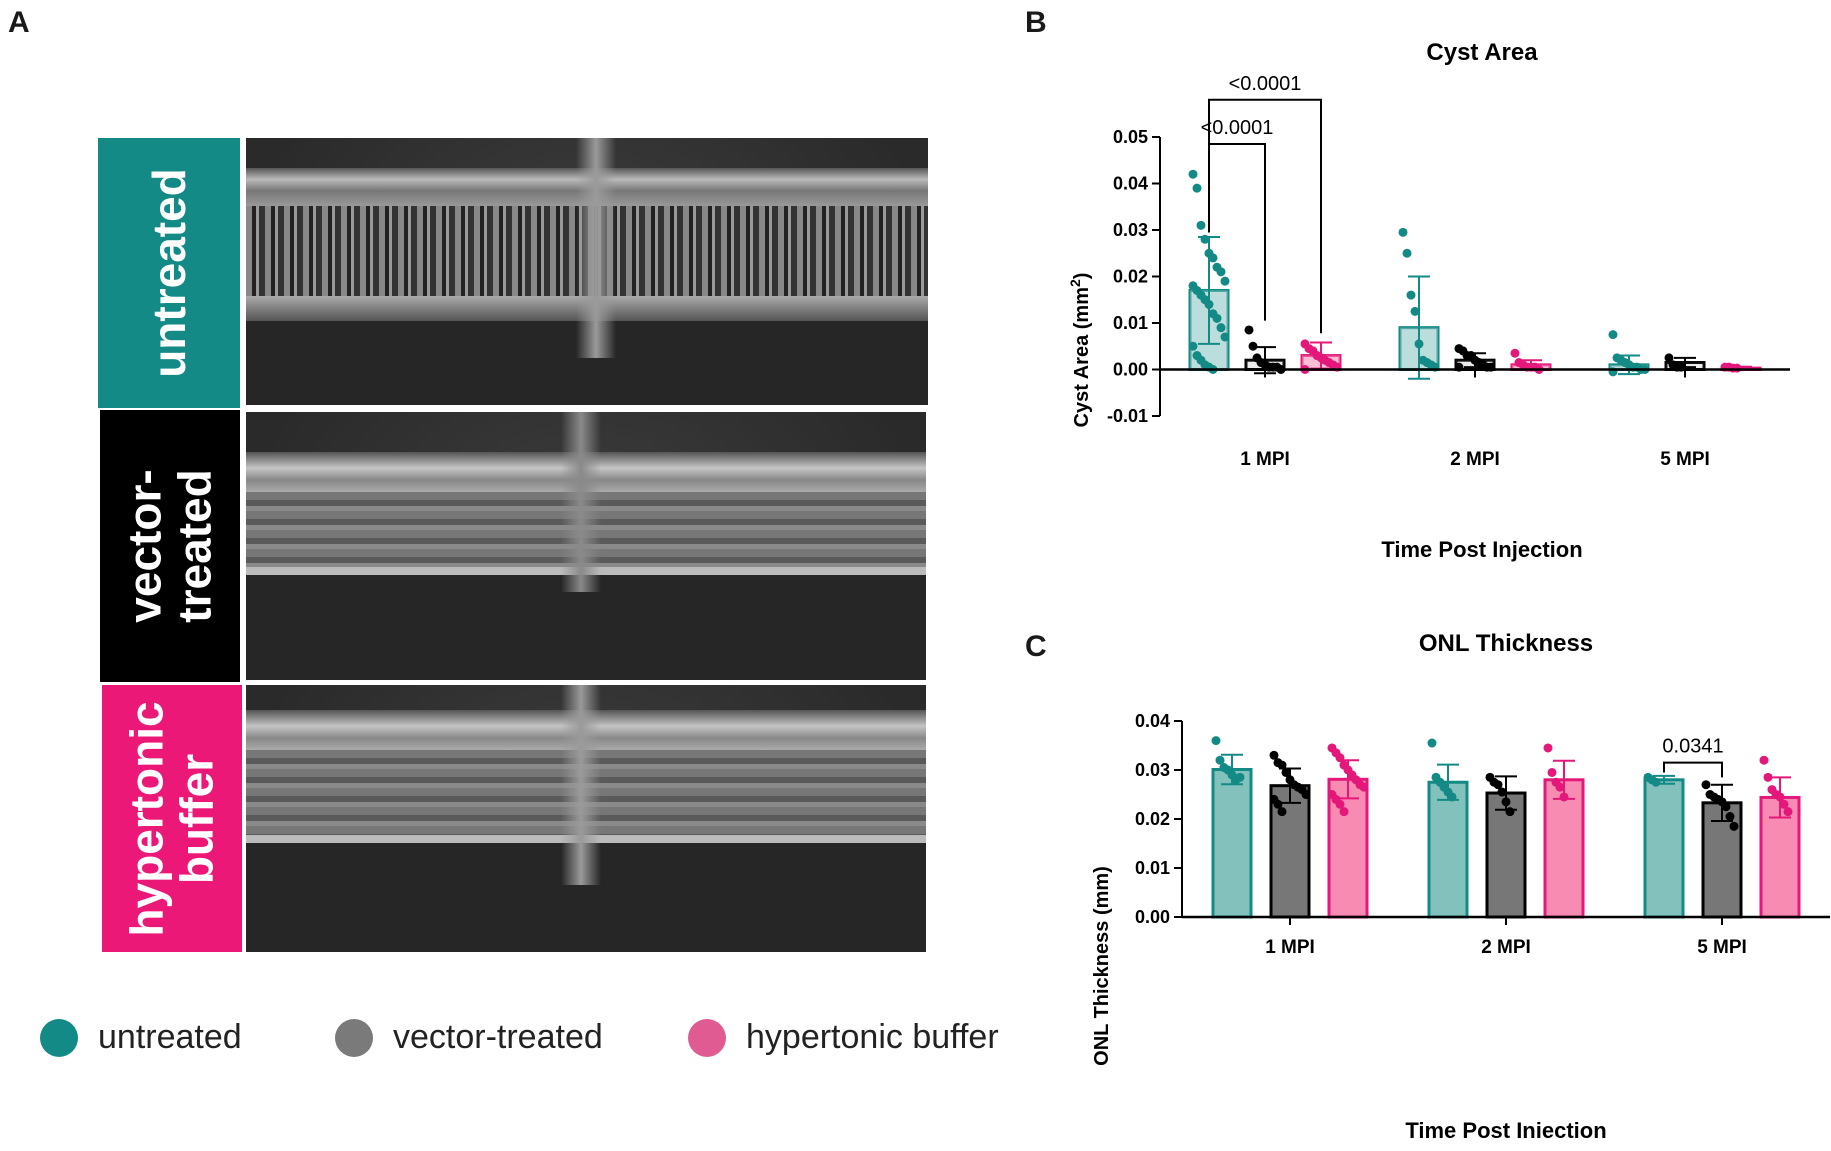 The image size is (1831, 1151). I want to click on row-label-vector-treated: vector- treated, so click(170, 546).